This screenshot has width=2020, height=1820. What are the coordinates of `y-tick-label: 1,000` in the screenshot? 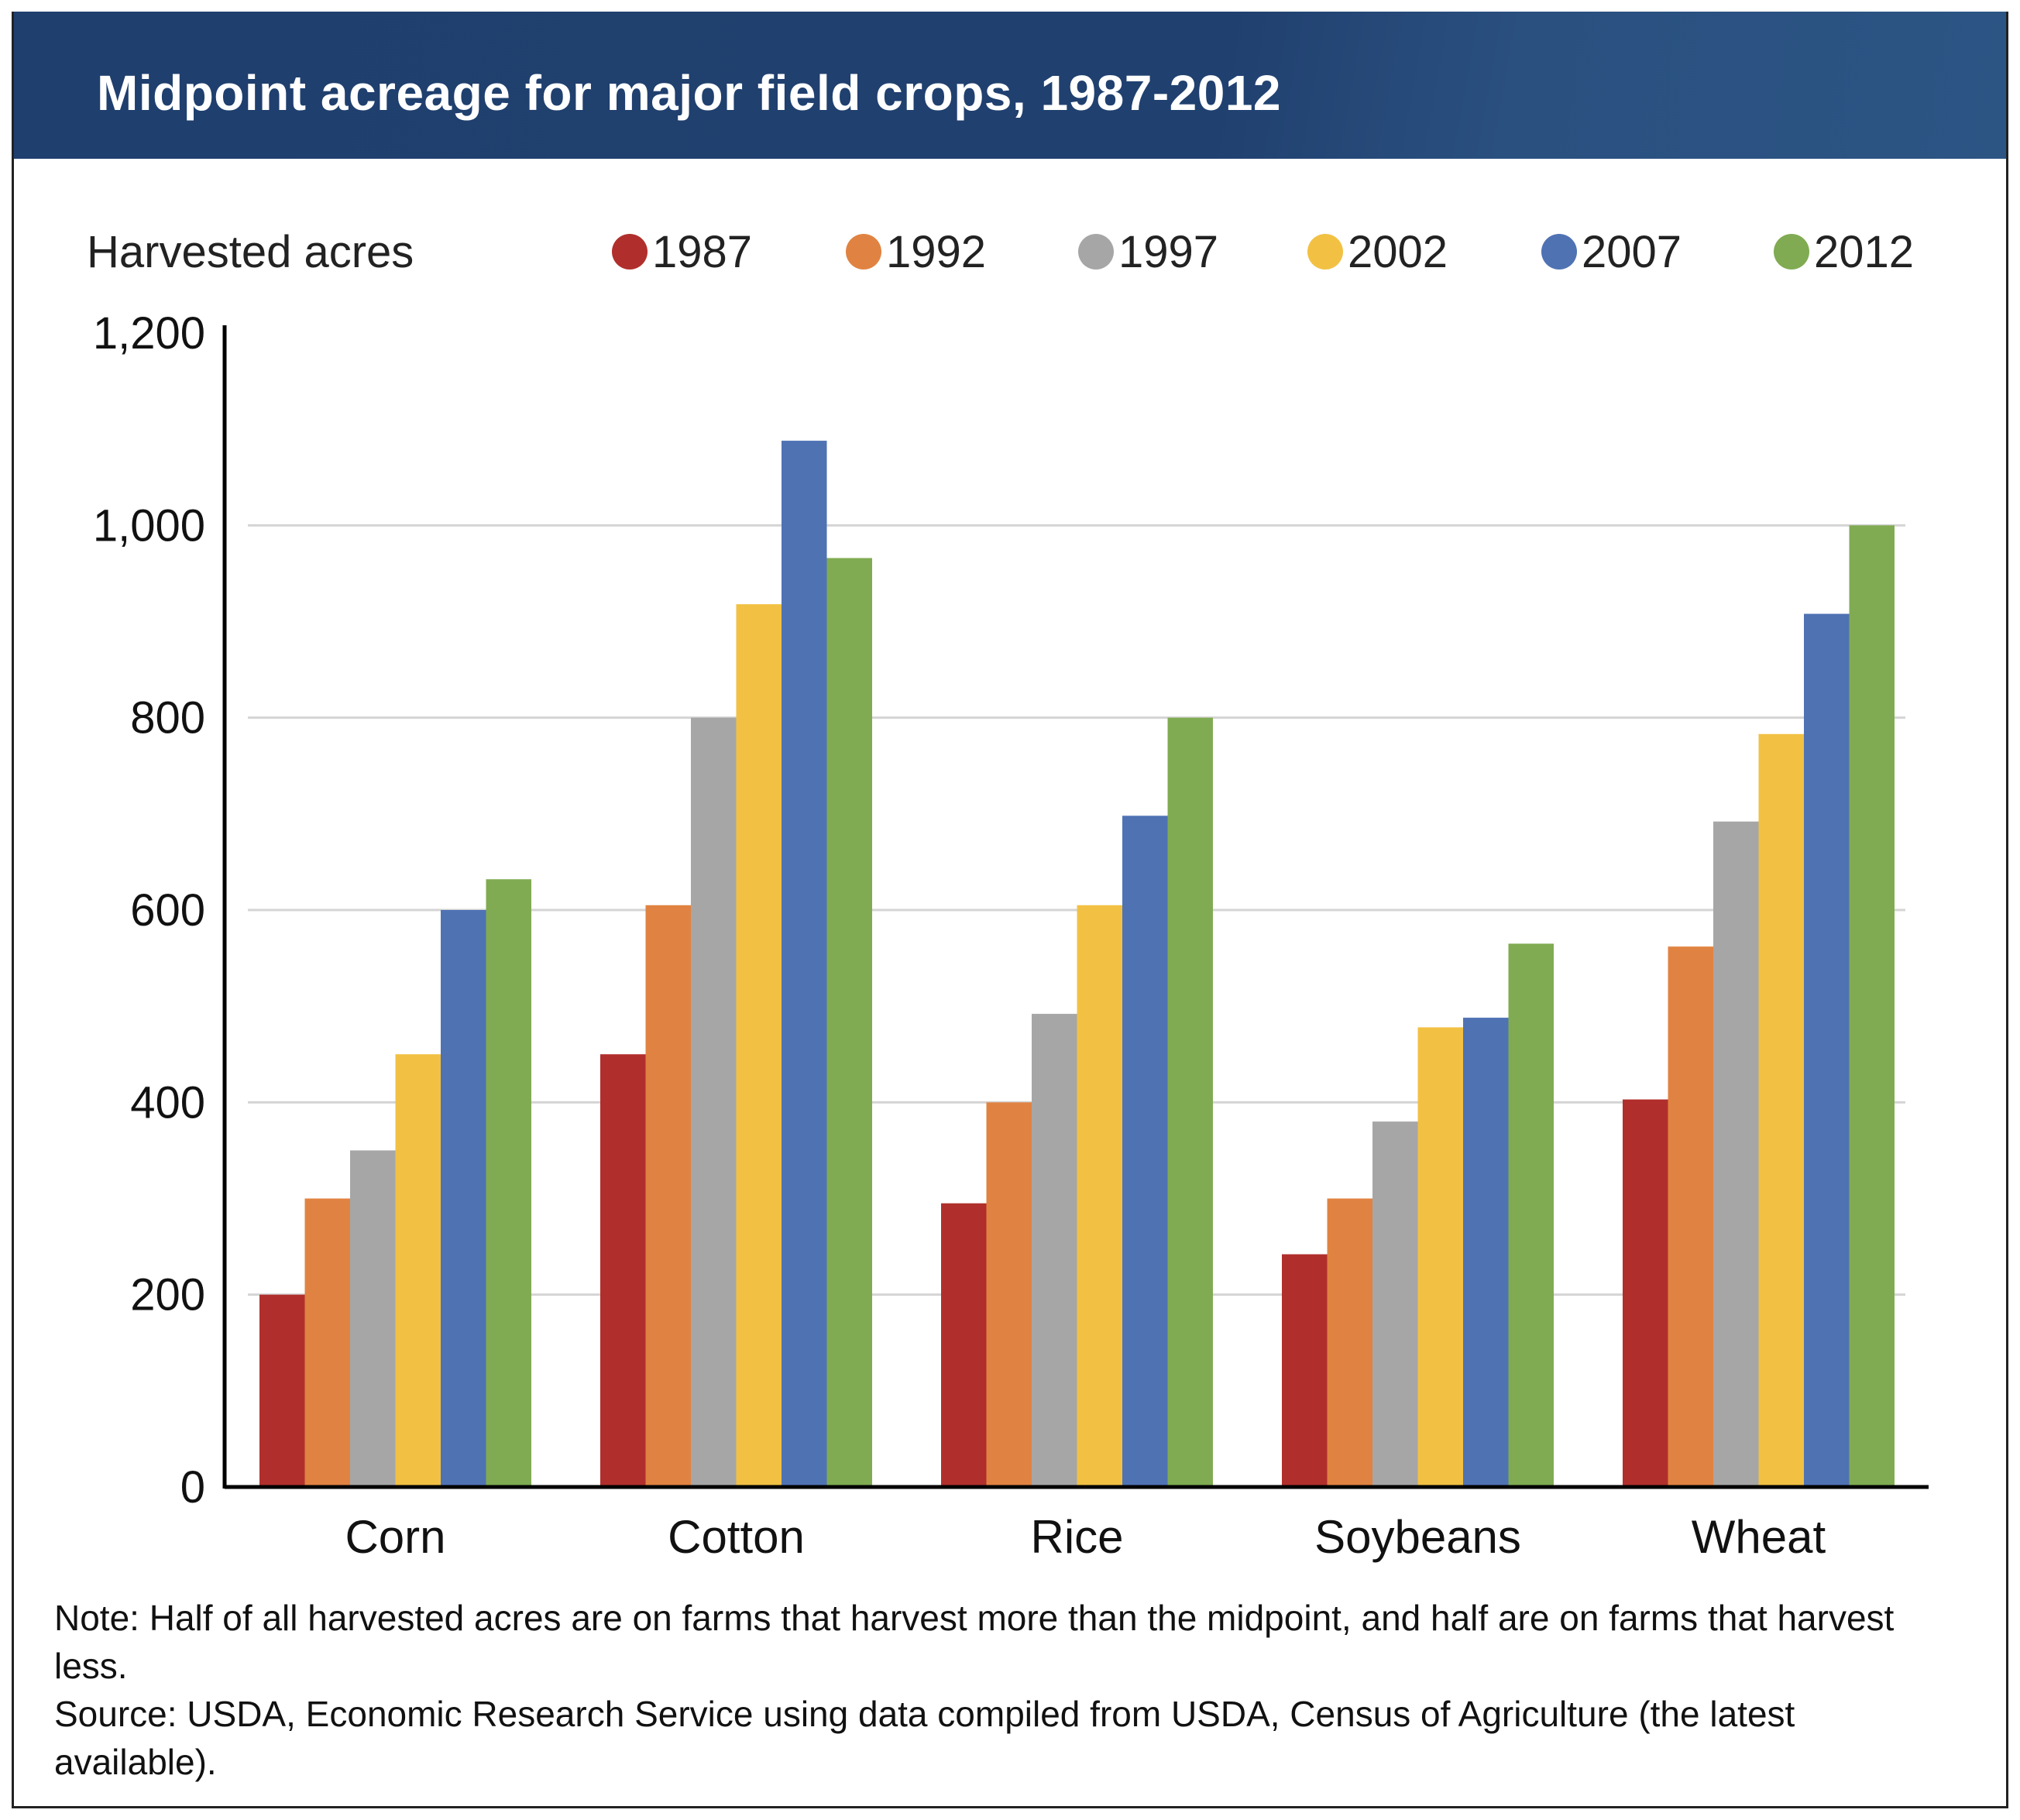 It's located at (149, 525).